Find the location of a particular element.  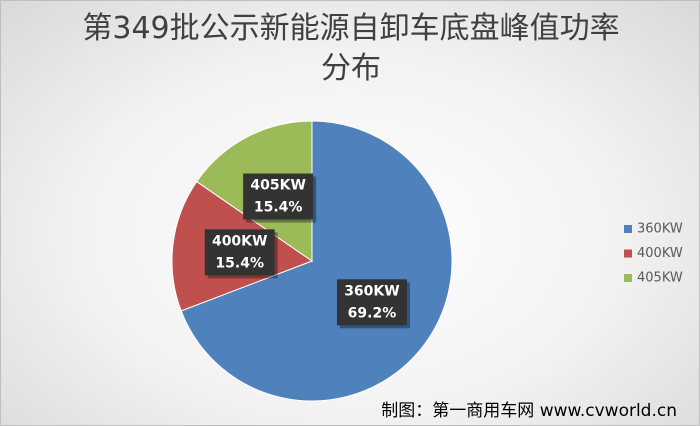

legend-label: 405KW is located at coordinates (660, 278).